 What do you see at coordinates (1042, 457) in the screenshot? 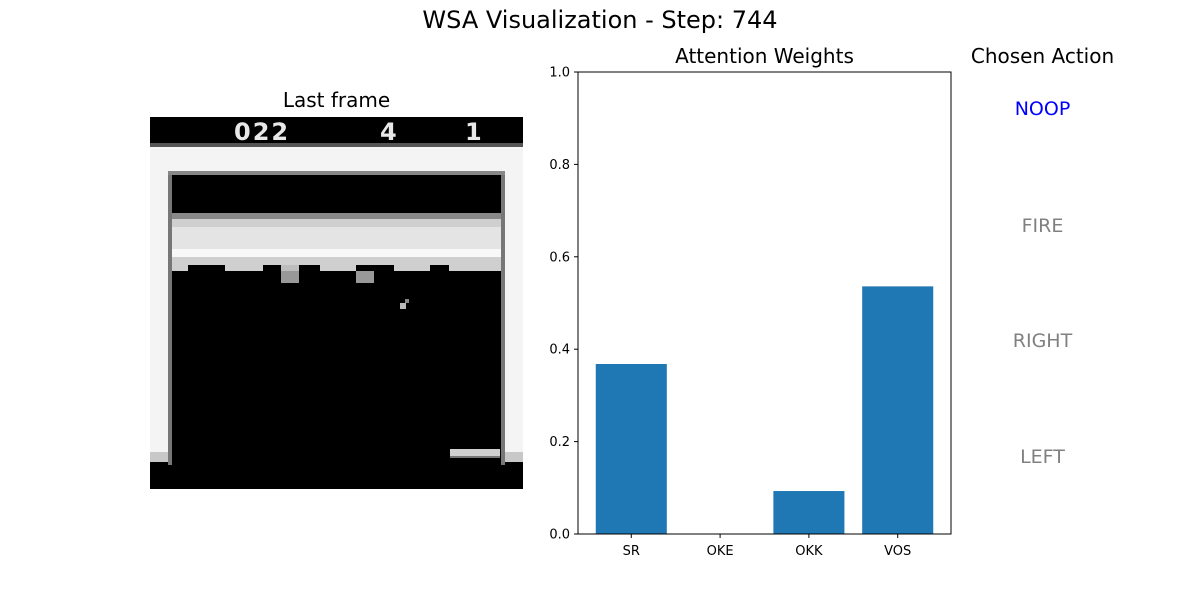
I see `action-left: LEFT` at bounding box center [1042, 457].